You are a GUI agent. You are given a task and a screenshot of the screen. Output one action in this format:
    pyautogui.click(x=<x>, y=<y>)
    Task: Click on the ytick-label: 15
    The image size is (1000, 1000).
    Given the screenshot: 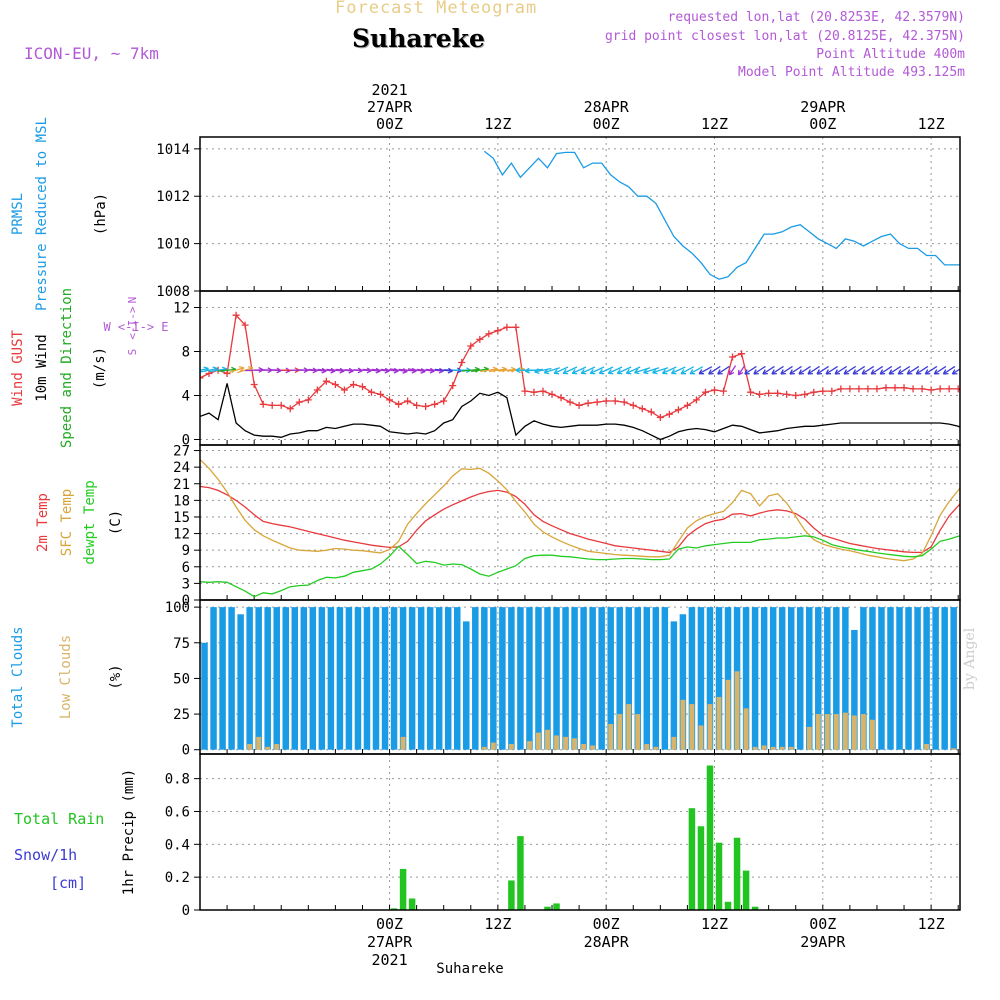 What is the action you would take?
    pyautogui.click(x=181, y=518)
    